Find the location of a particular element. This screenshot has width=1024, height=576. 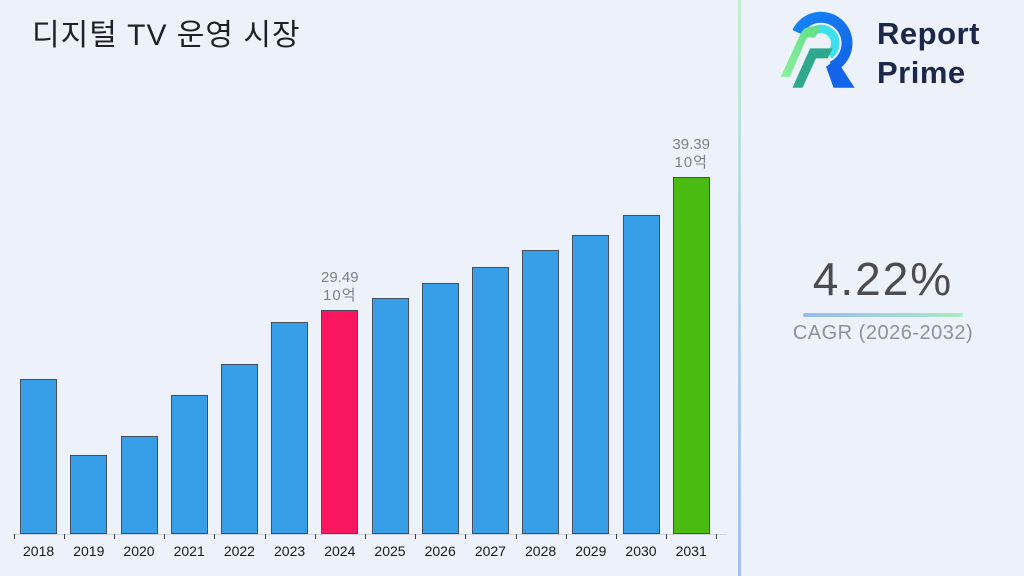

bar-2019 is located at coordinates (89, 494).